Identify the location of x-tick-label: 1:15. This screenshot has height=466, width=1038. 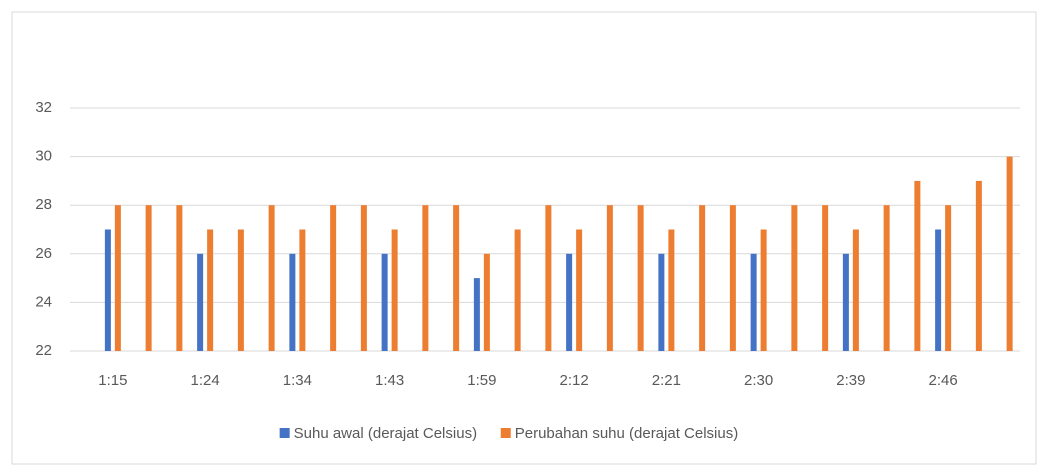
(112, 380).